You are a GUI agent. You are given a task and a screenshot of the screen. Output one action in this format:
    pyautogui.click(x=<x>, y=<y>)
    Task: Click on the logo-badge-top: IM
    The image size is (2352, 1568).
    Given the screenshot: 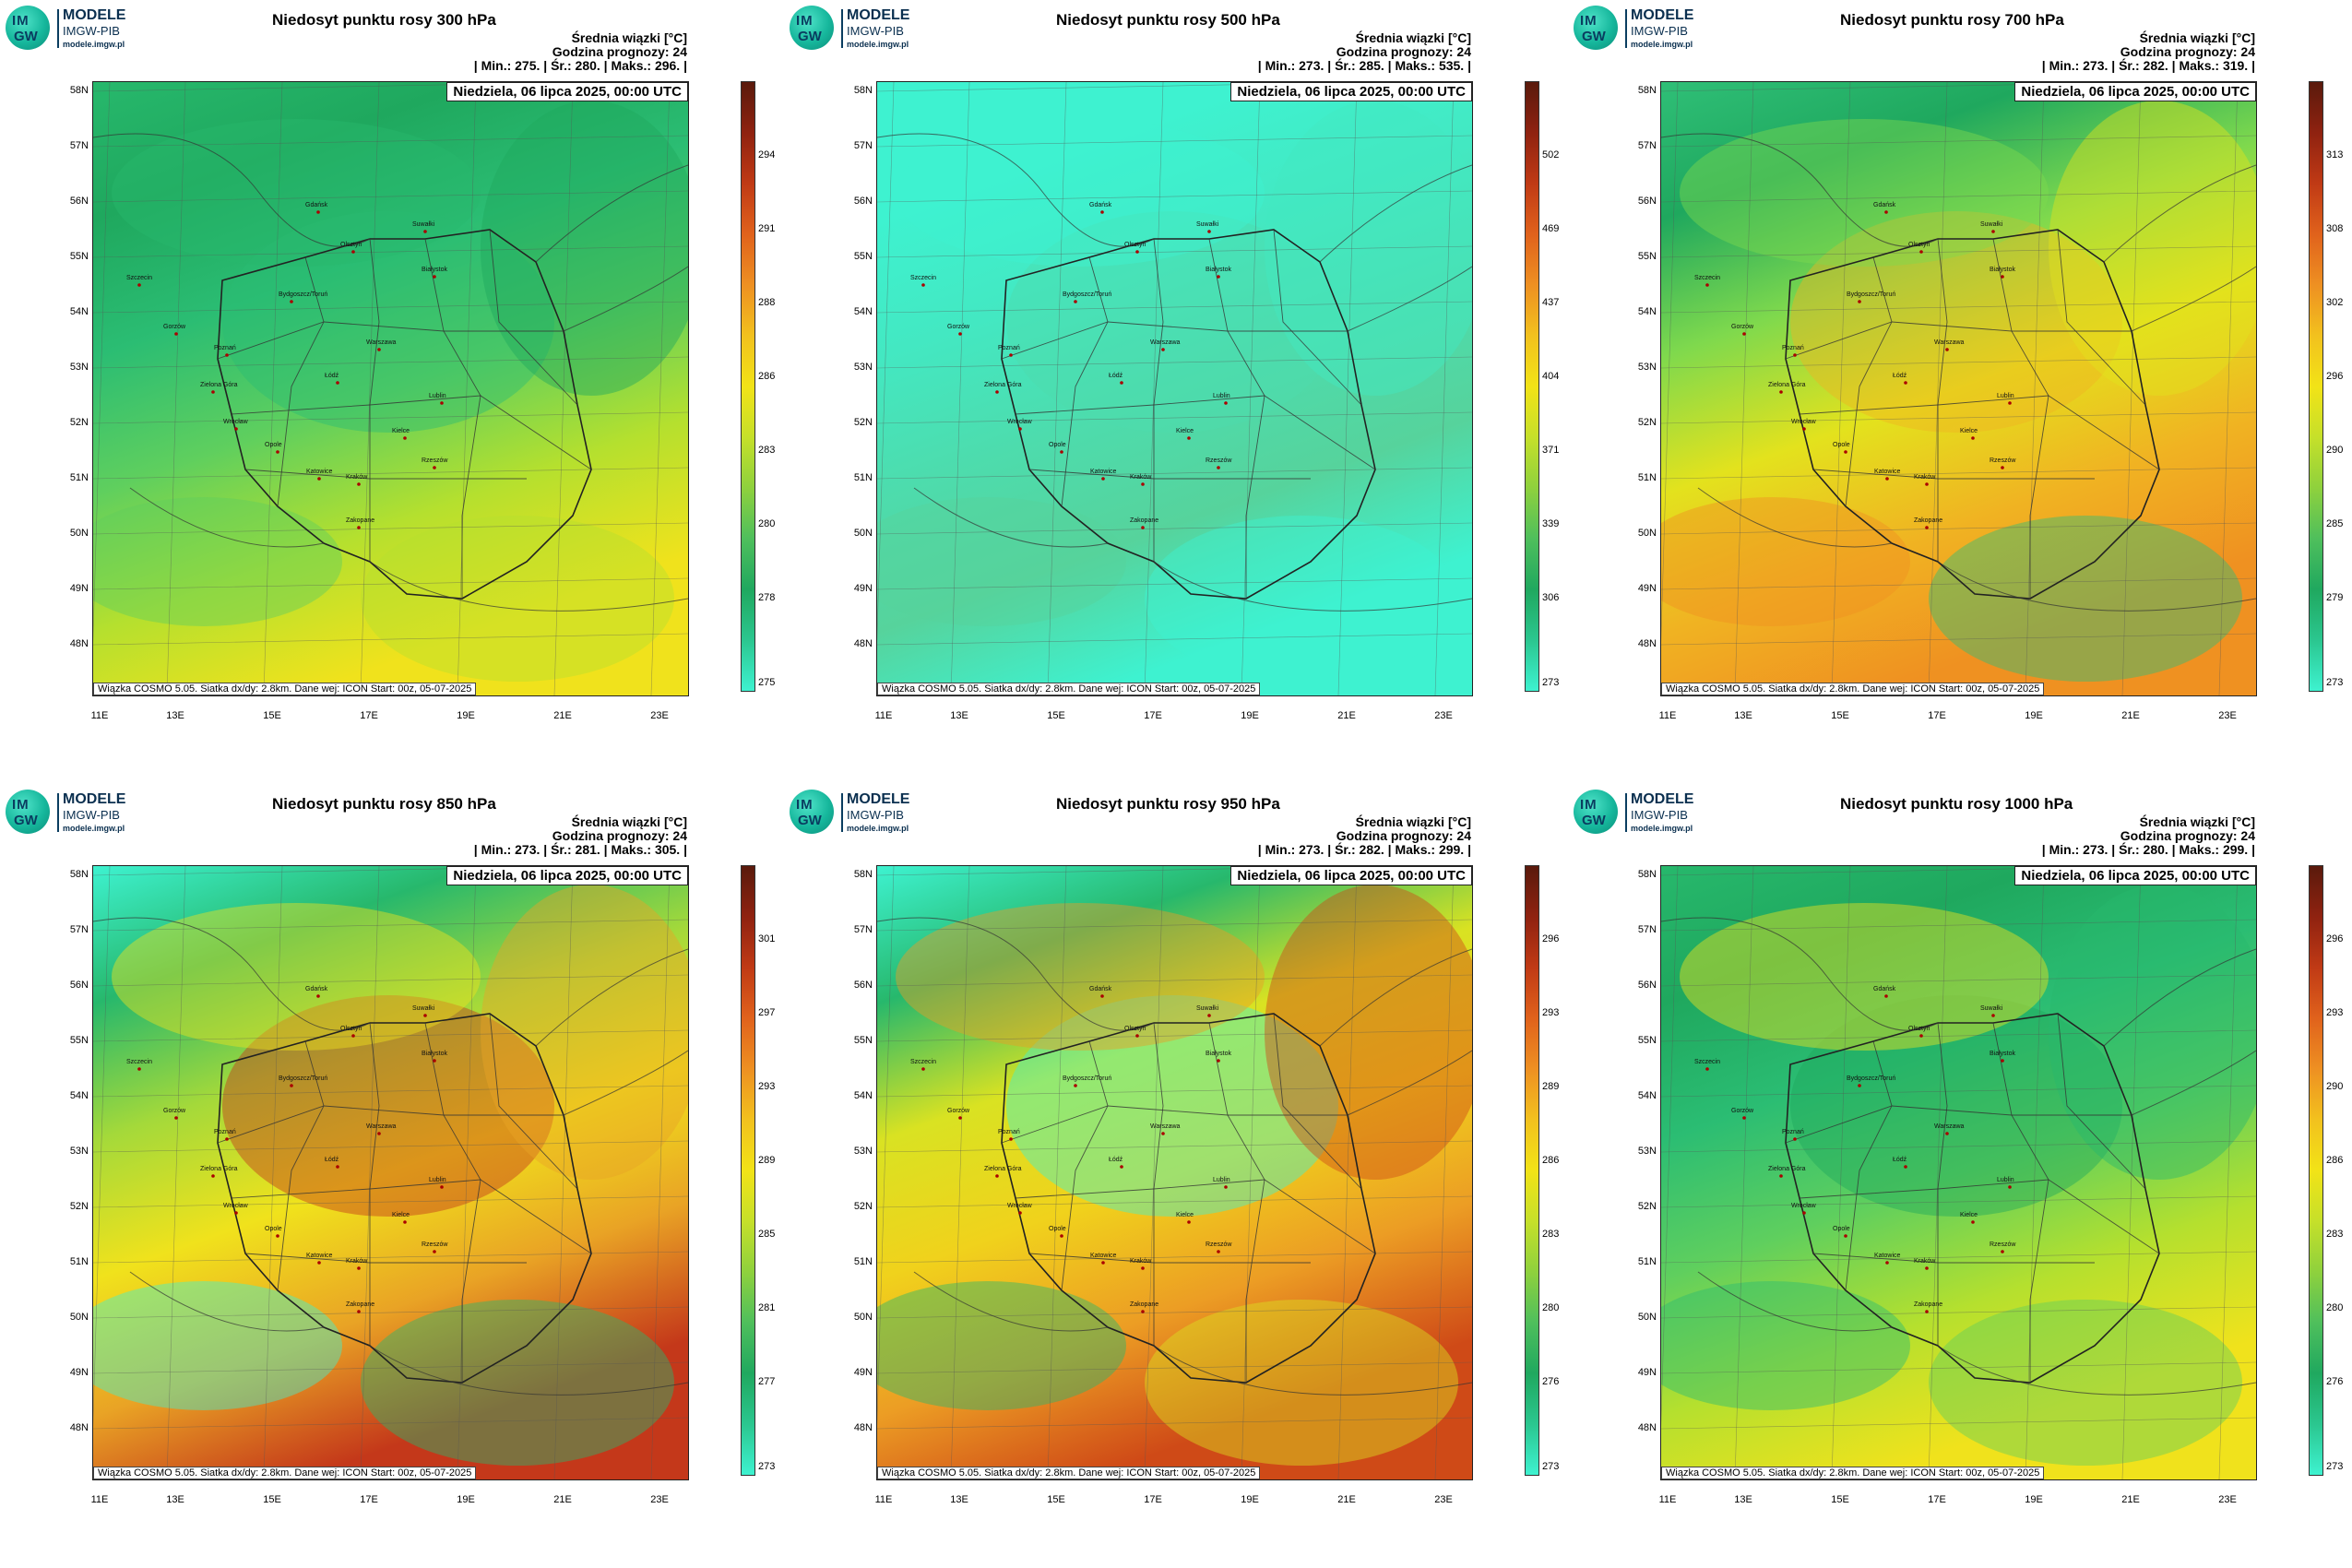 What is the action you would take?
    pyautogui.click(x=805, y=805)
    